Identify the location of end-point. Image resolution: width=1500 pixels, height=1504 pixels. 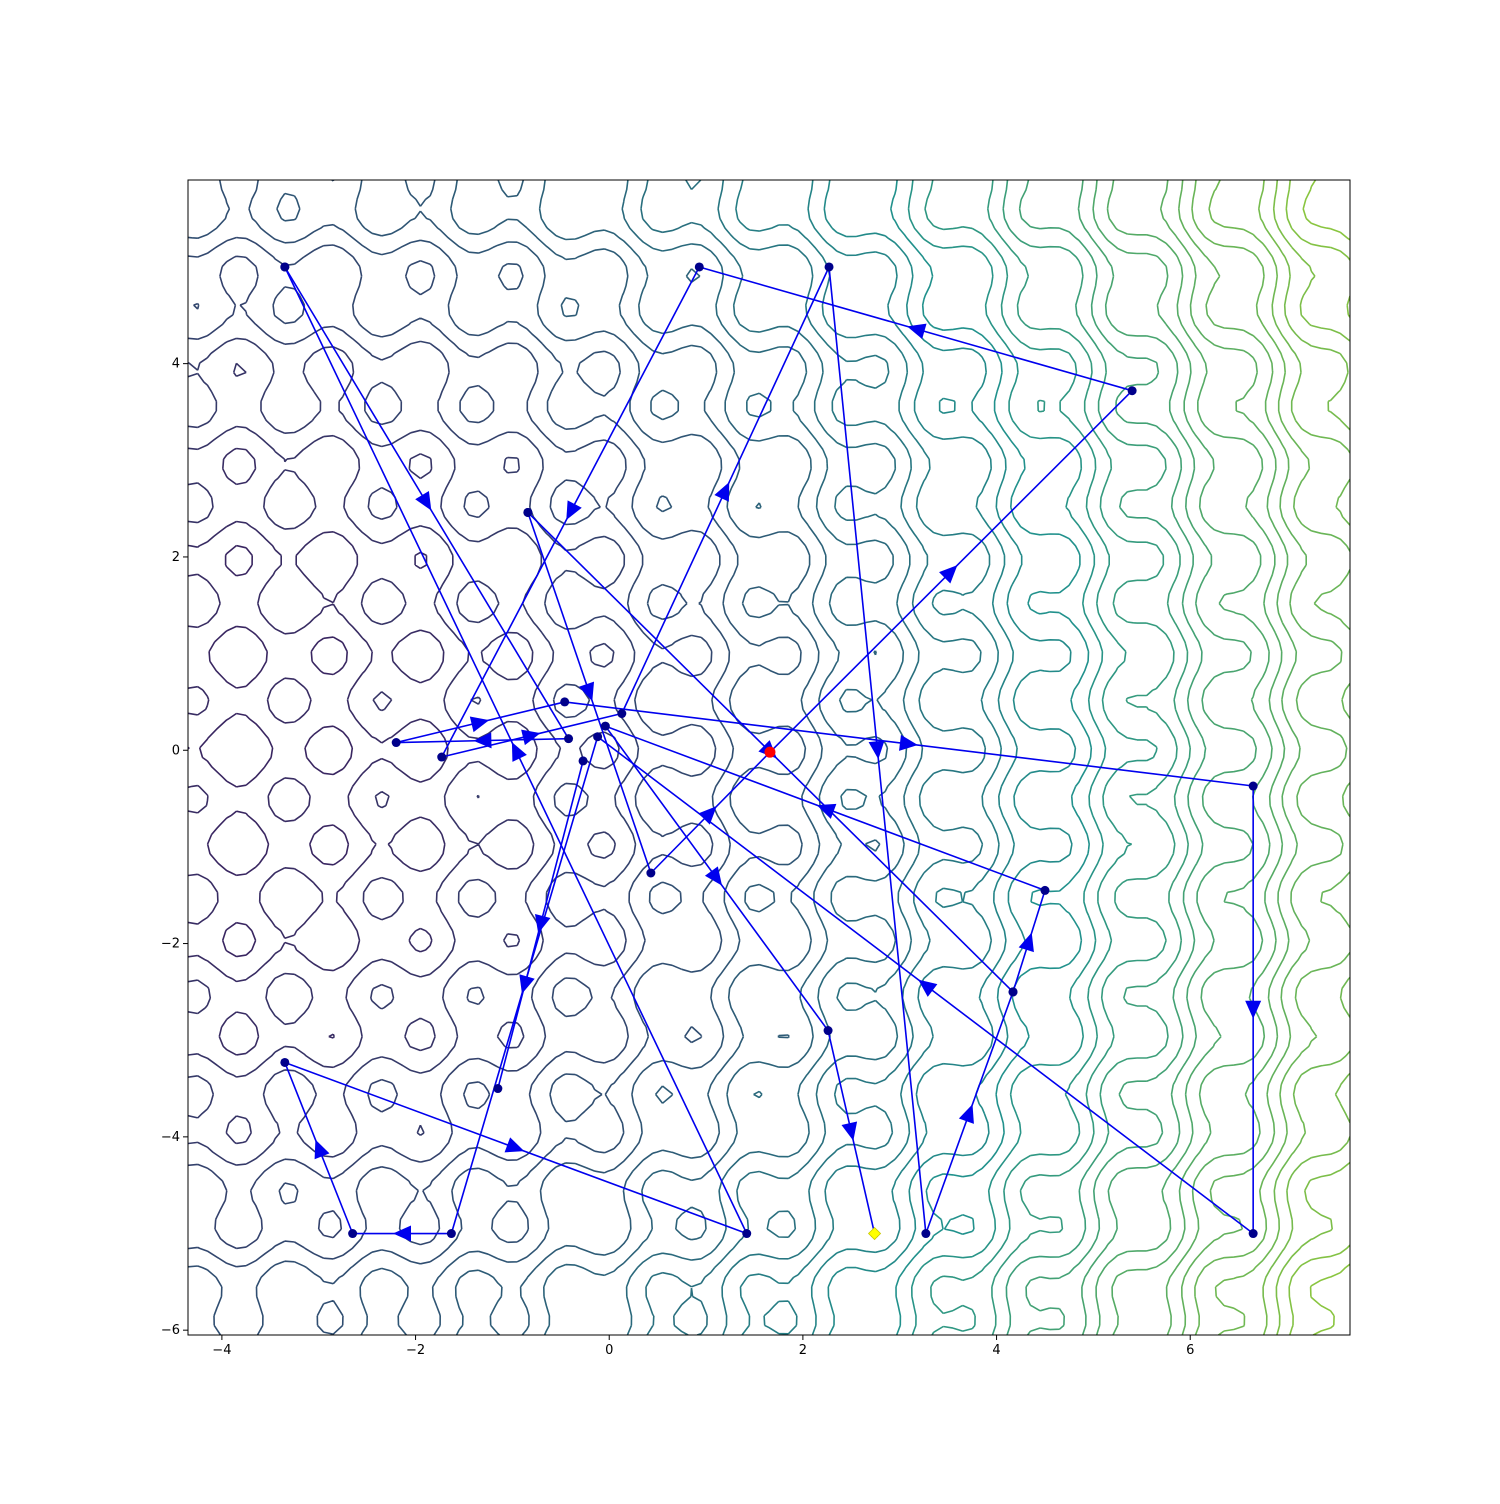
(875, 1234).